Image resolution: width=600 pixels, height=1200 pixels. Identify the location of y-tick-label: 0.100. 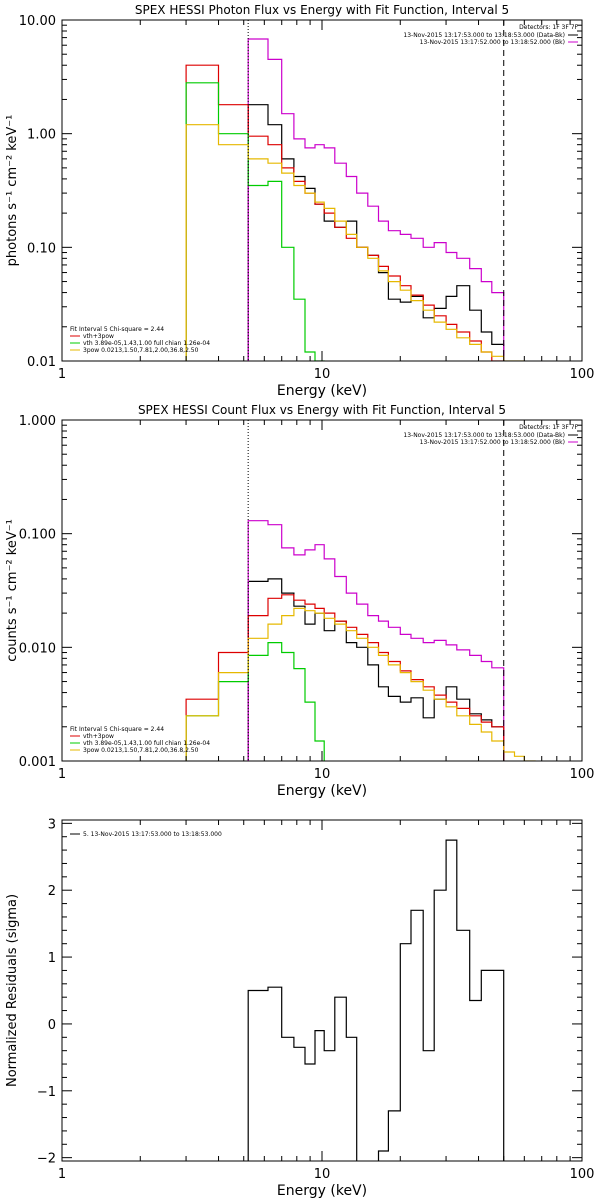
(37, 535).